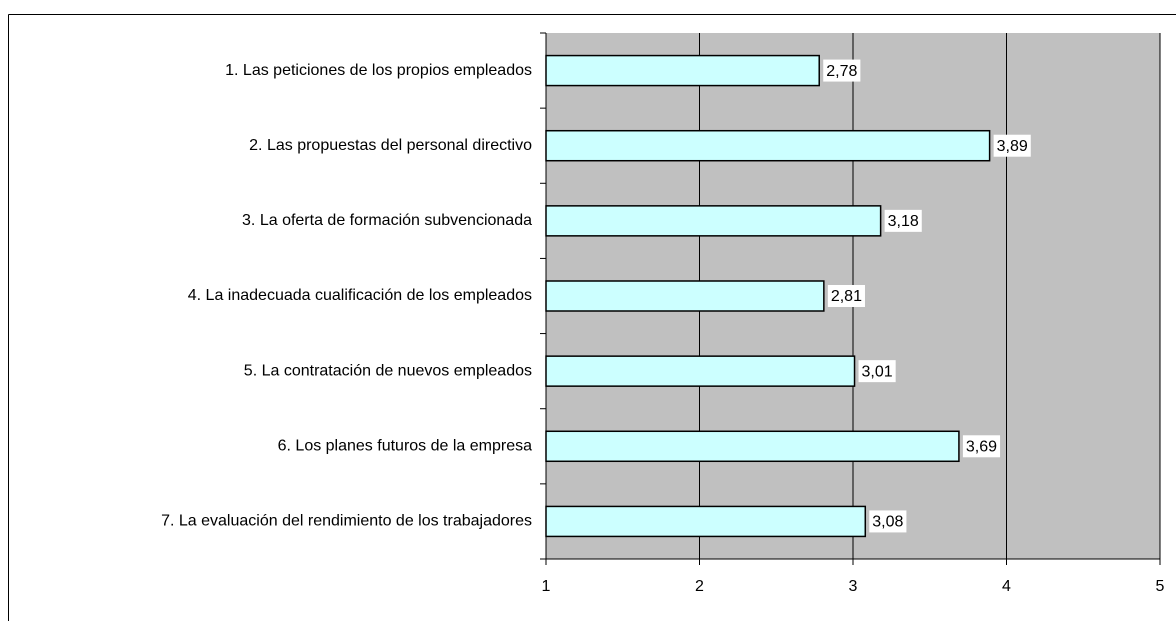 Image resolution: width=1176 pixels, height=621 pixels. Describe the element at coordinates (405, 446) in the screenshot. I see `y-tick-label: 6. Los planes futuros de la empresa` at that location.